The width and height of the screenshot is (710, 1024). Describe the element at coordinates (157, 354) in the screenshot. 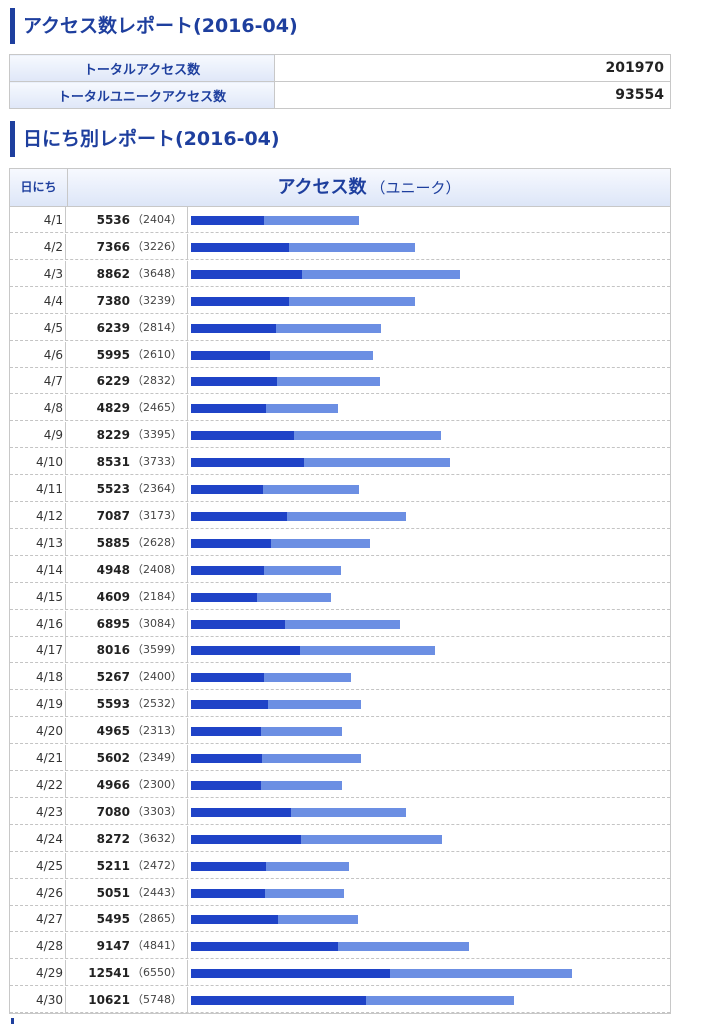

I see `unique-count: （2610）` at that location.